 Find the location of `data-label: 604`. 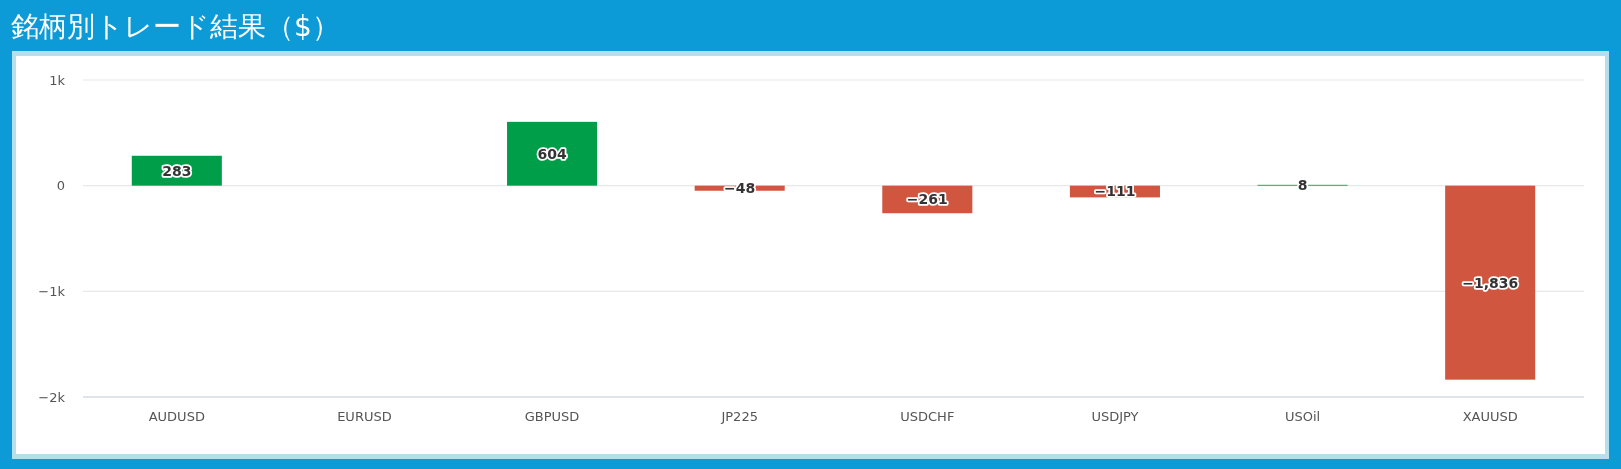

data-label: 604 is located at coordinates (552, 153).